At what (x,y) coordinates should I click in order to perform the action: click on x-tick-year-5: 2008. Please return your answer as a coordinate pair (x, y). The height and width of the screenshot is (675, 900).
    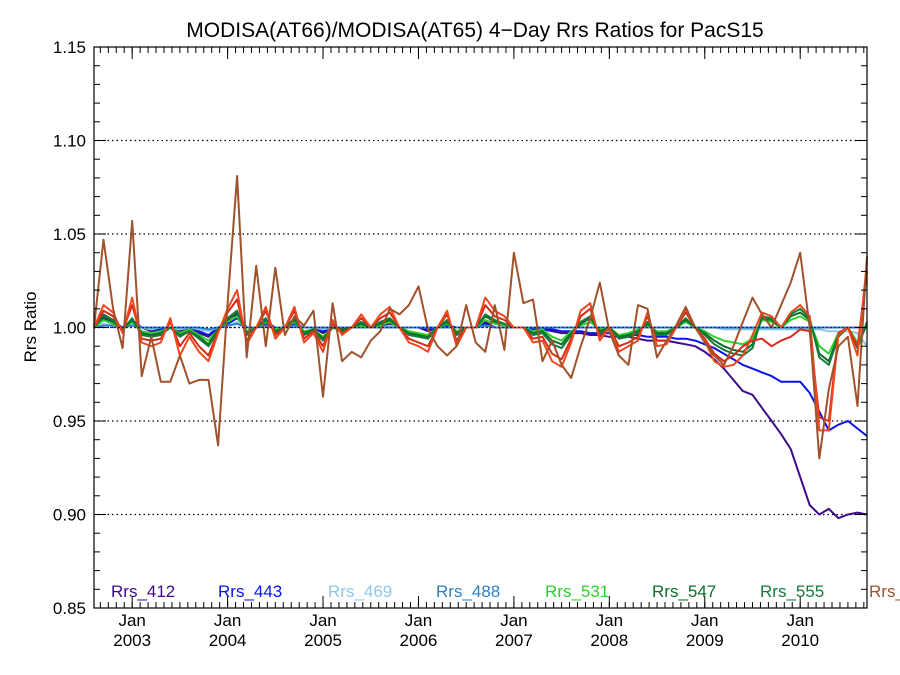
    Looking at the image, I should click on (609, 640).